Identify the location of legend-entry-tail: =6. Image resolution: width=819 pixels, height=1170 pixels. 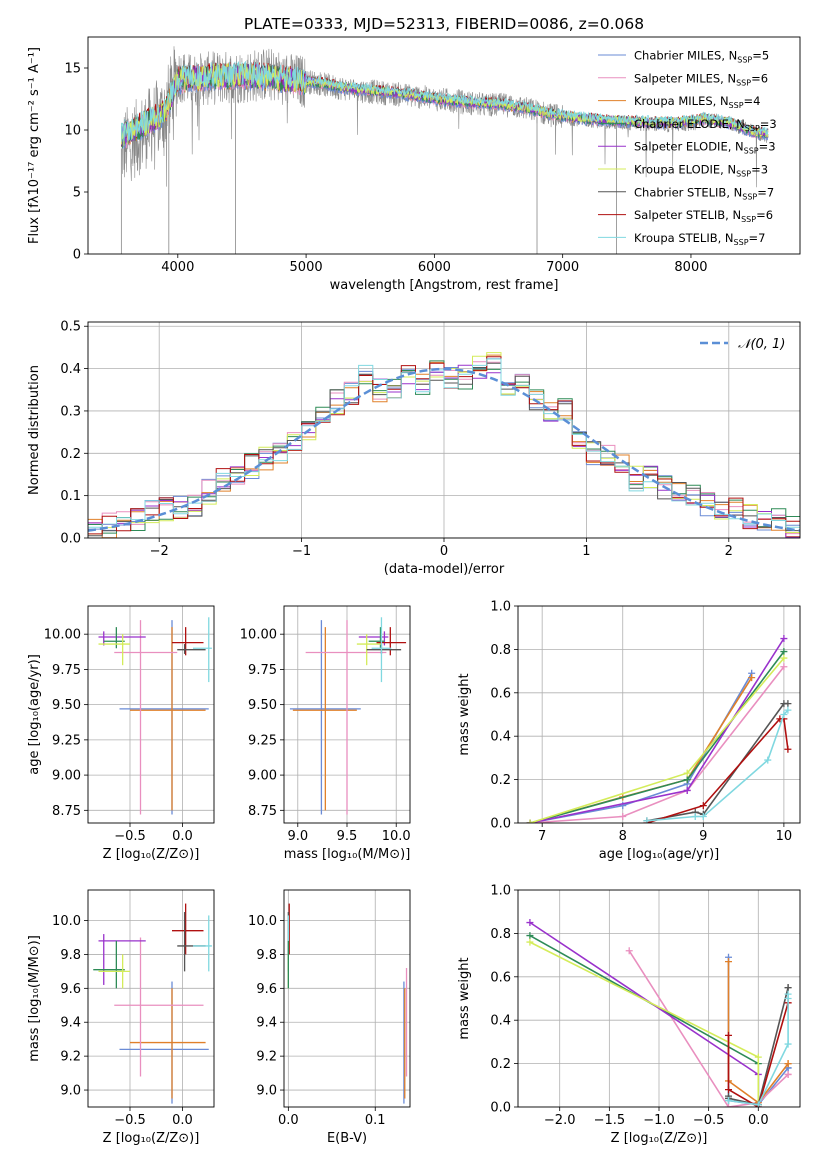
(764, 215).